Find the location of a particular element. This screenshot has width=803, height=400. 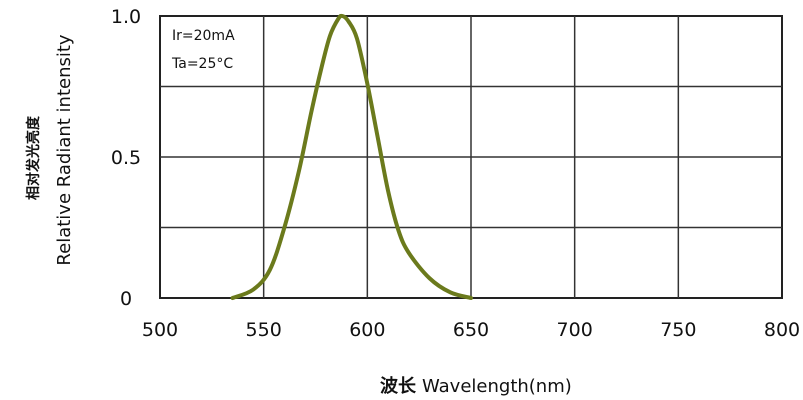

x-tick-label: 600 is located at coordinates (367, 330).